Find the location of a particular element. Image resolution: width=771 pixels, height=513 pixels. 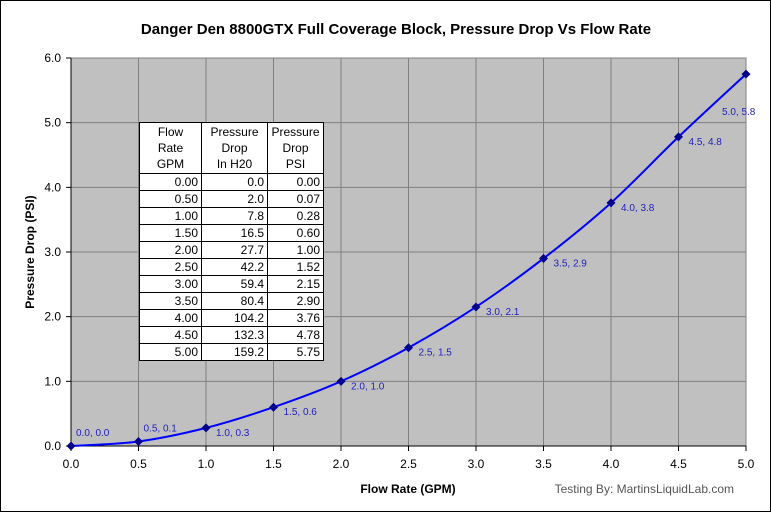

table-row: 1.50 16.5 0.60 is located at coordinates (231, 233).